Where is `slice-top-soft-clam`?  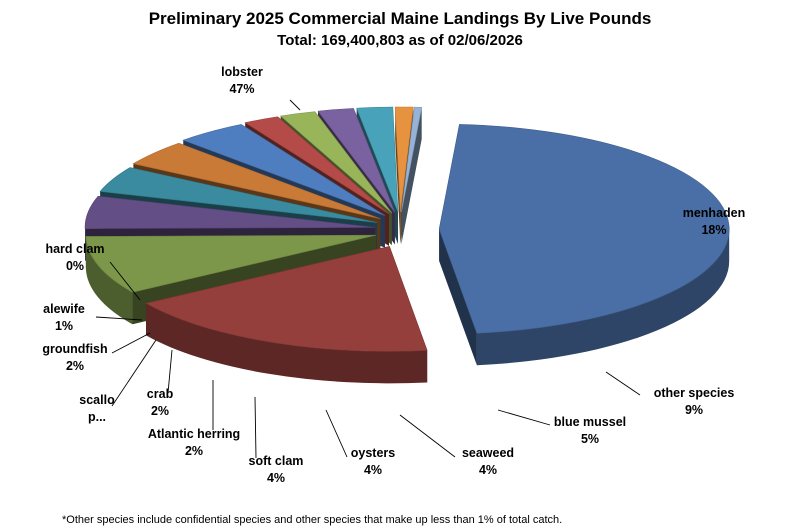
slice-top-soft-clam is located at coordinates (284, 170).